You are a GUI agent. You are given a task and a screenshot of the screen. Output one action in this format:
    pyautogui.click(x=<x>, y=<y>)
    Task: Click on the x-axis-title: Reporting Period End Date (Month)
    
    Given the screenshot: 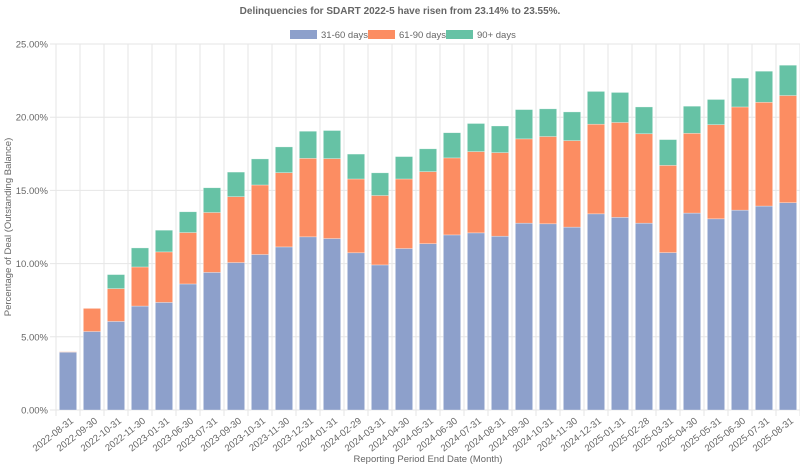 What is the action you would take?
    pyautogui.click(x=428, y=459)
    